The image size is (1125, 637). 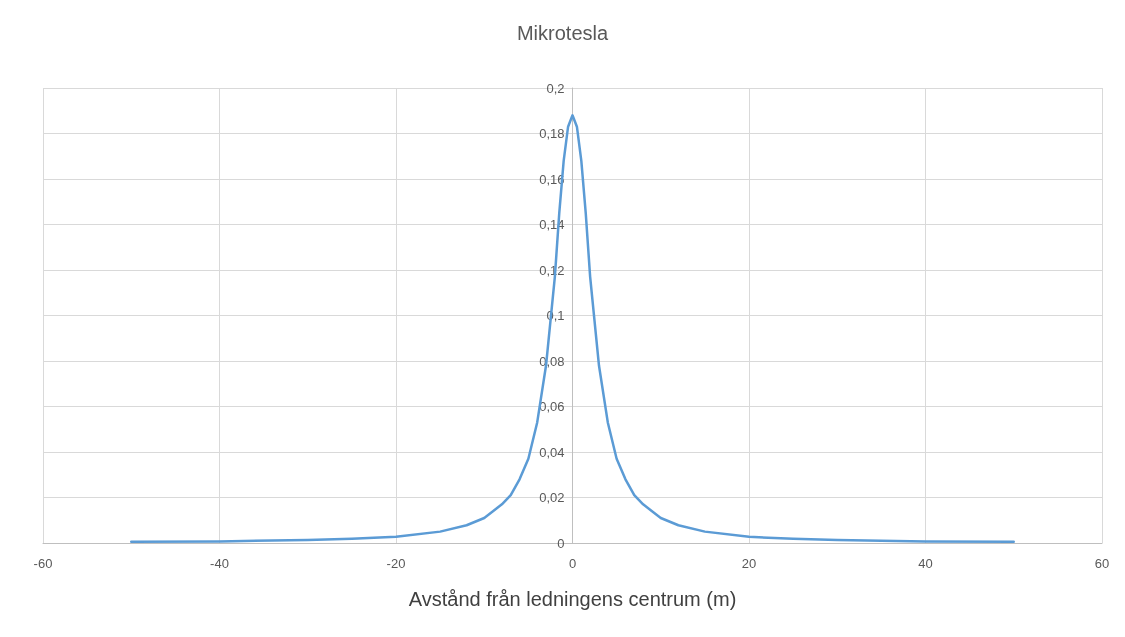 I want to click on x-tick-label: 40, so click(x=925, y=563).